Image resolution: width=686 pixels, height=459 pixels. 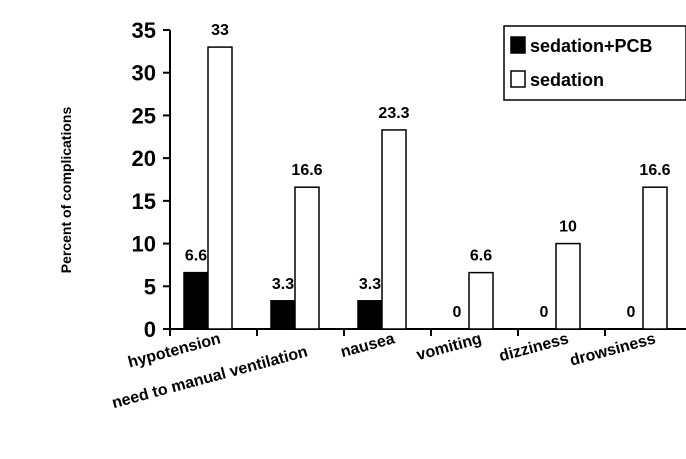 I want to click on y-tick-label: 35, so click(x=144, y=30).